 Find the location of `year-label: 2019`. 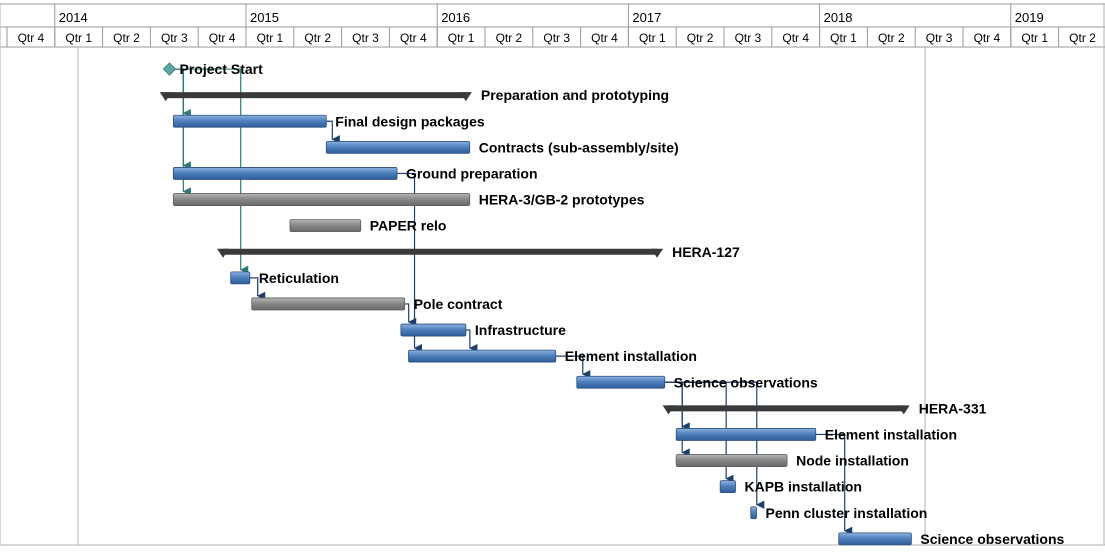

year-label: 2019 is located at coordinates (1029, 17).